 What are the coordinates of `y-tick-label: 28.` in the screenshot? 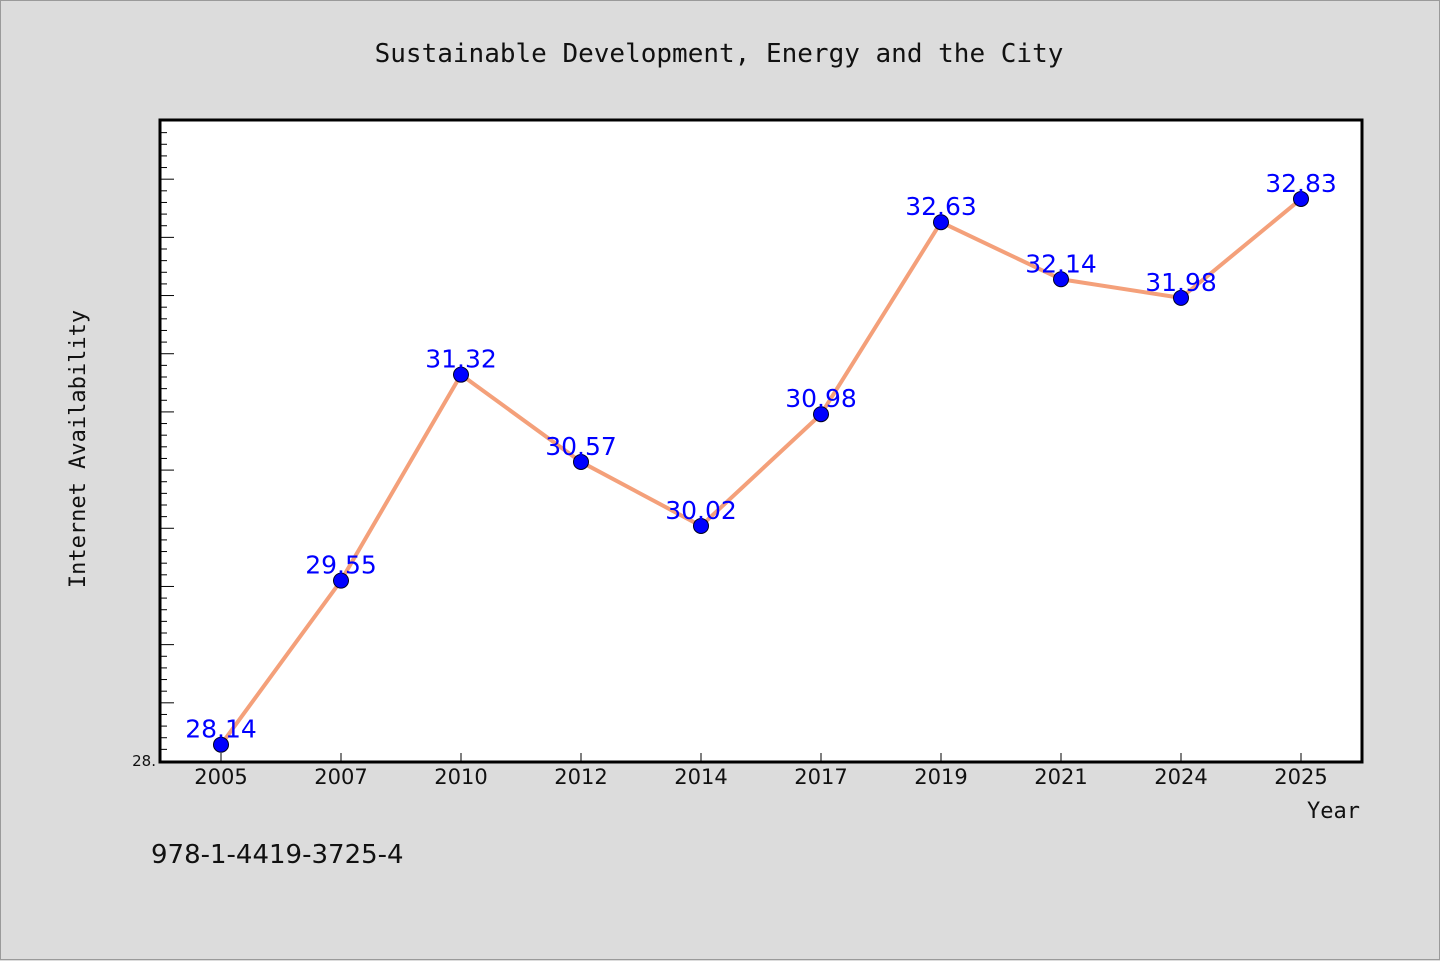 It's located at (144, 761).